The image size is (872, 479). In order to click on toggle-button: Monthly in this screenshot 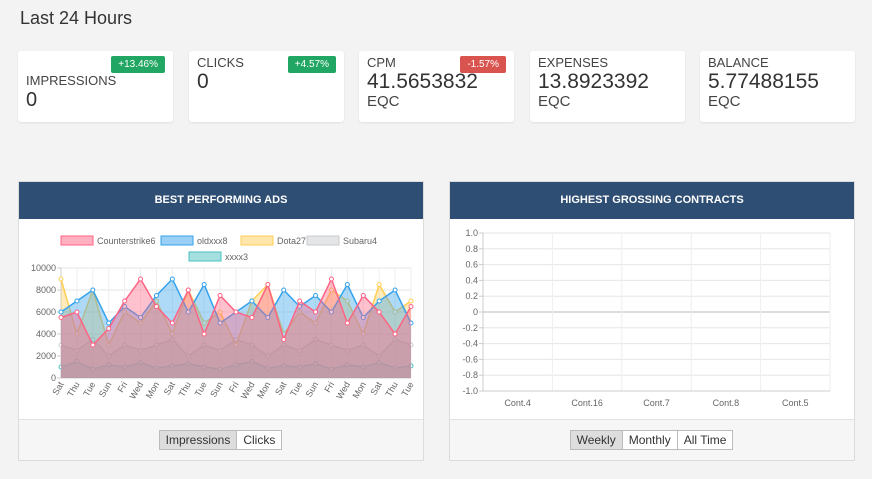, I will do `click(649, 440)`.